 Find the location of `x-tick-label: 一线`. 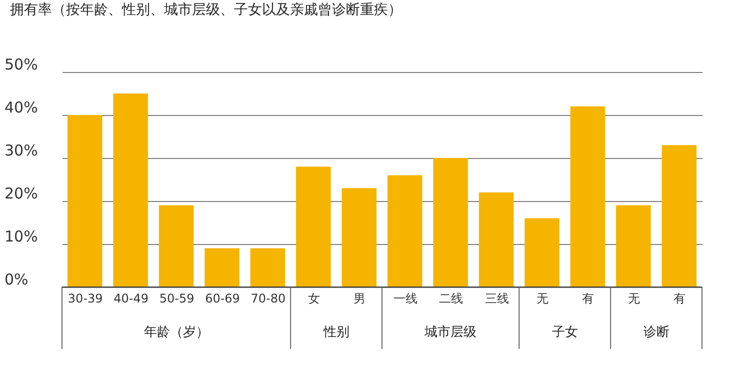

x-tick-label: 一线 is located at coordinates (405, 299).